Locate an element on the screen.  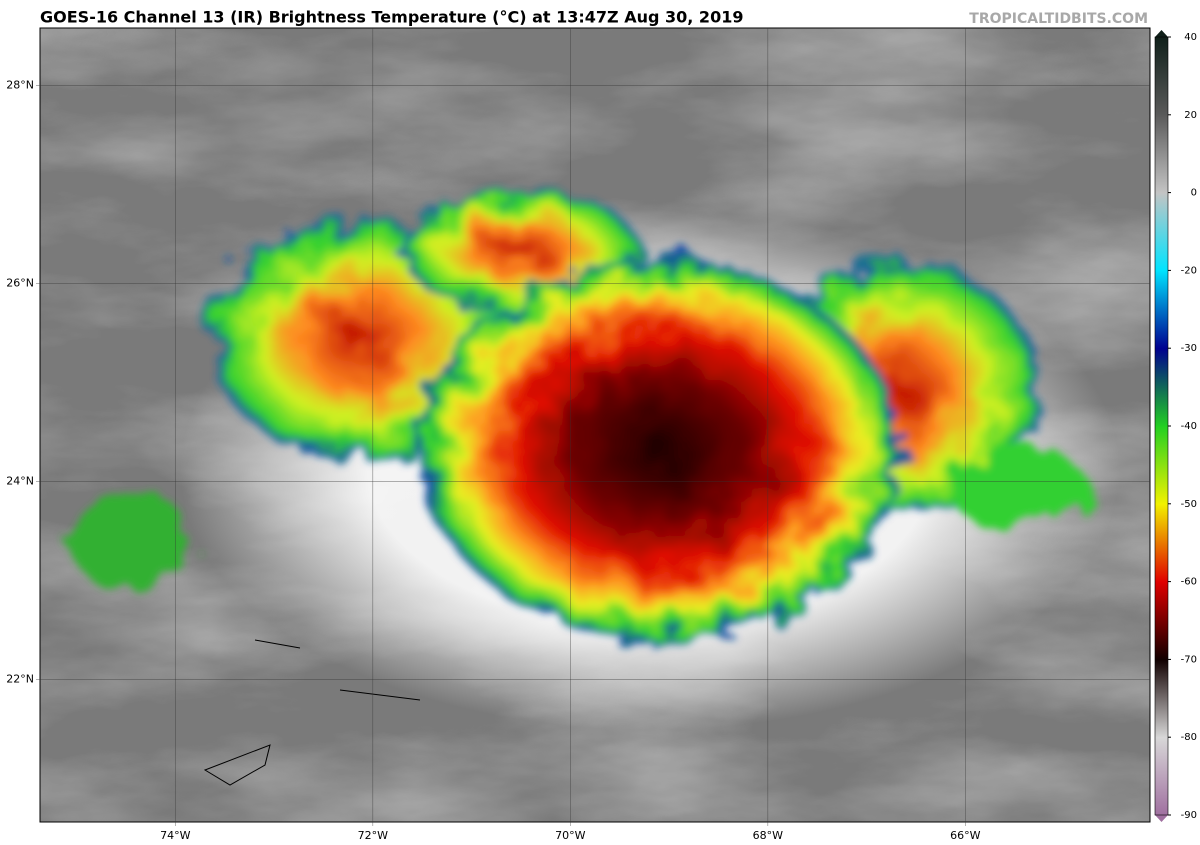
colorbar-label: -30 is located at coordinates (1189, 348).